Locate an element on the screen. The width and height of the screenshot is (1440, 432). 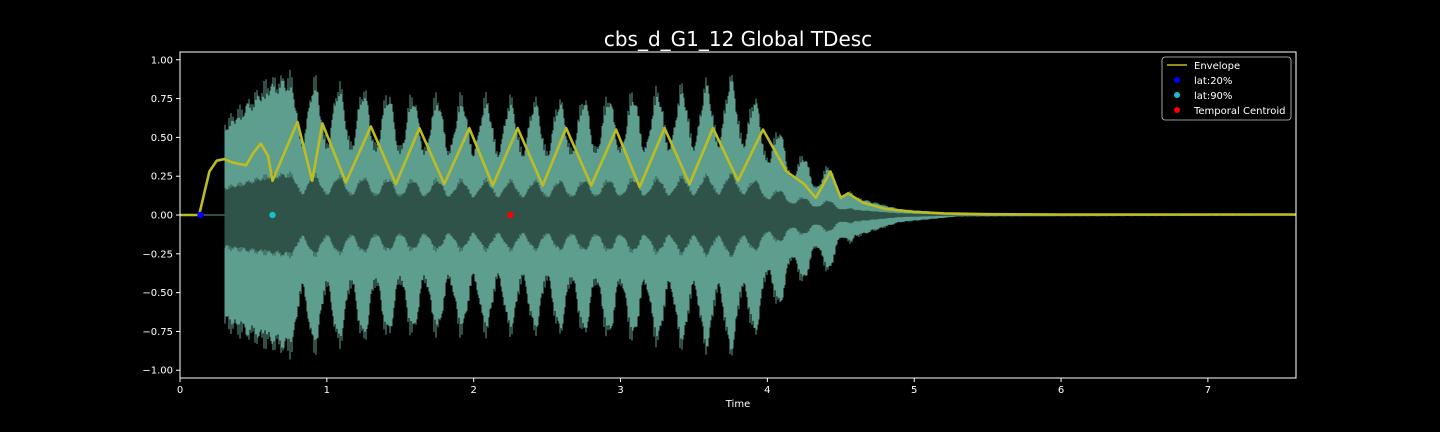
y-axis-ticks: 1.00 0.75 0.50 0.25 0.00 −0.25 −0.50 −0.75 −1.00 is located at coordinates (161, 216).